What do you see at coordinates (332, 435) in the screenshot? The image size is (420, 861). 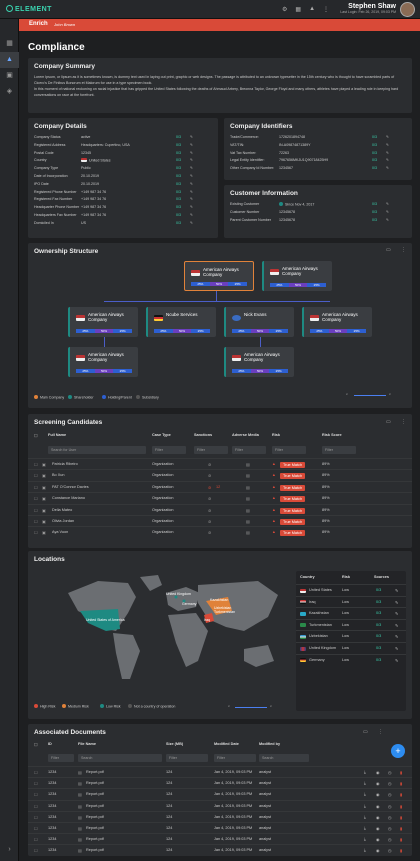 I see `column-header: Risk Score` at bounding box center [332, 435].